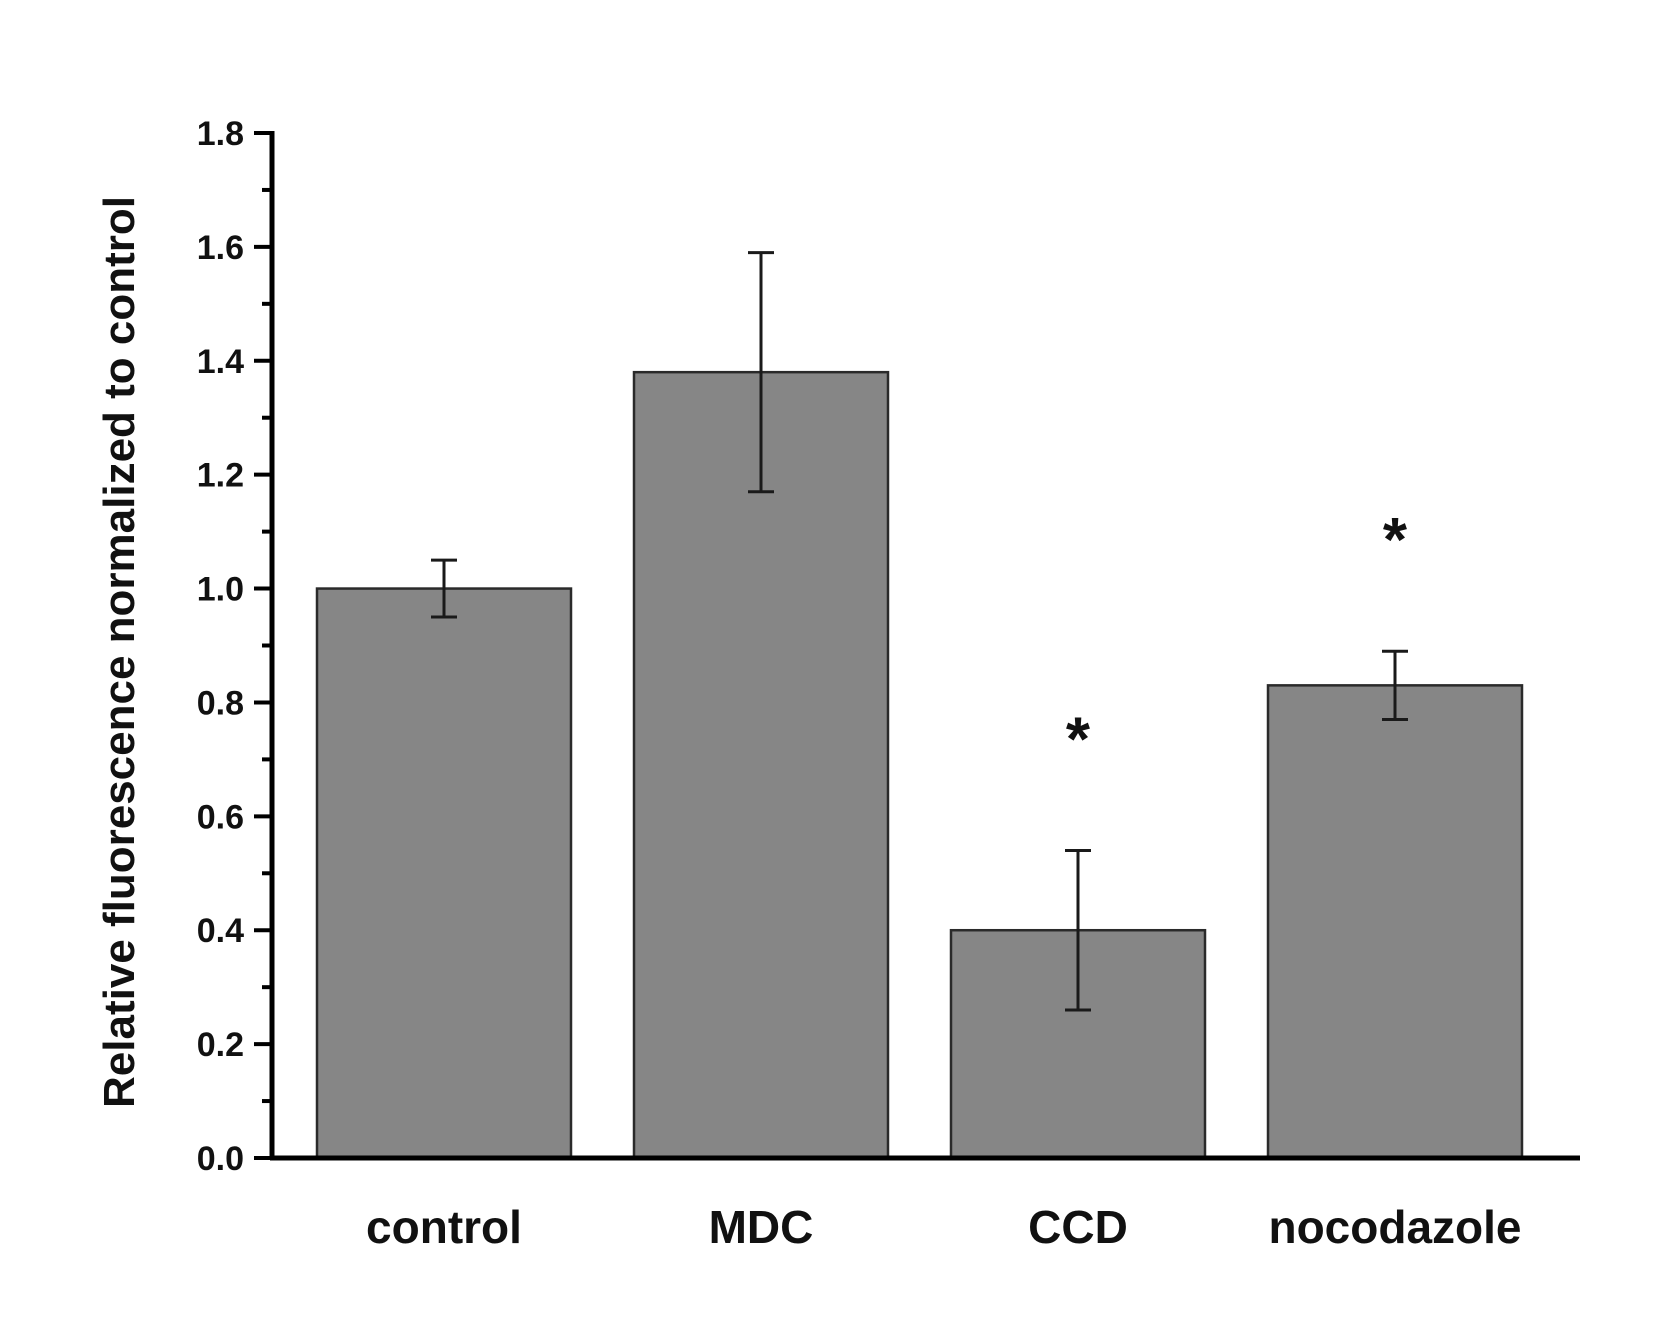 This screenshot has height=1332, width=1653. What do you see at coordinates (220, 1159) in the screenshot?
I see `y-tick-label: 0.0` at bounding box center [220, 1159].